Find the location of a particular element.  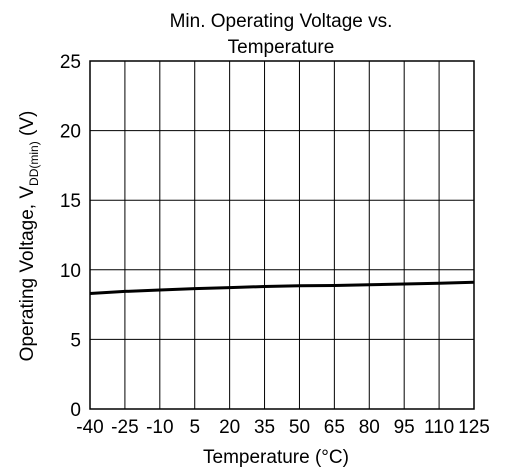

x-tick-label: 50 is located at coordinates (299, 427).